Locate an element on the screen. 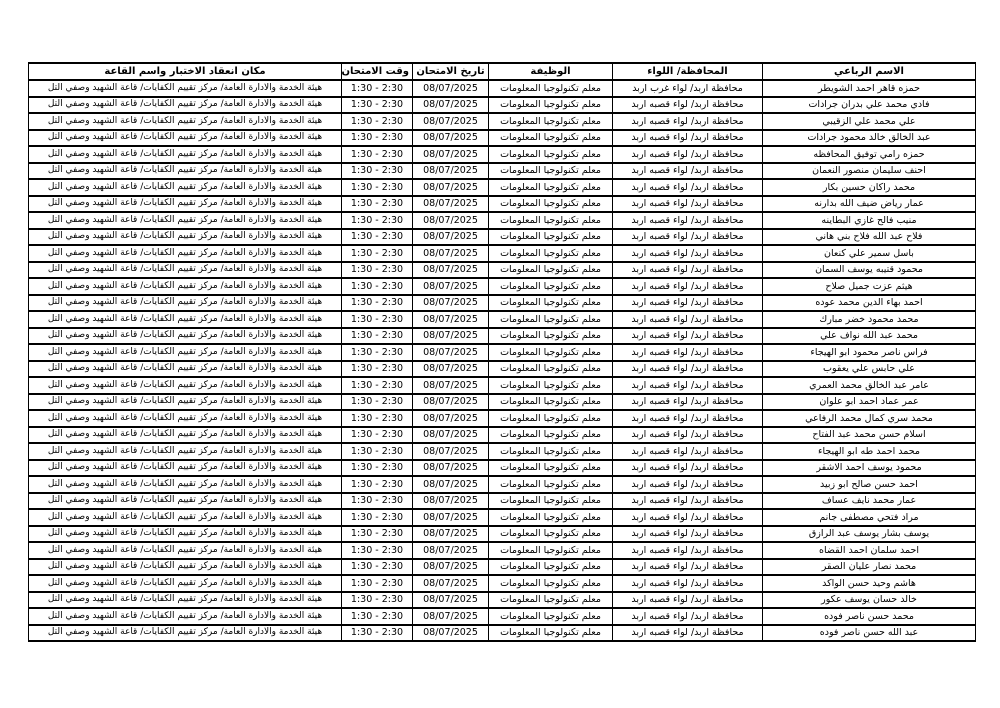  cell-full-name: حمزه قاهر احمد الشويطر is located at coordinates (869, 88).